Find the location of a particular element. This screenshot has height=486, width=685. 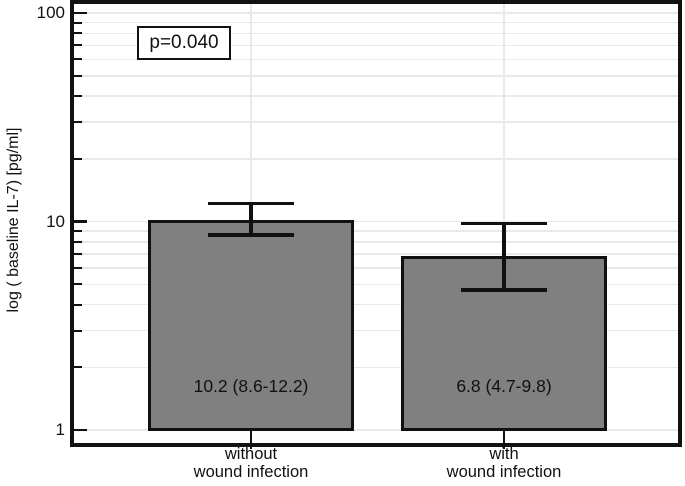

y-tick-label: 10 is located at coordinates (55, 221).